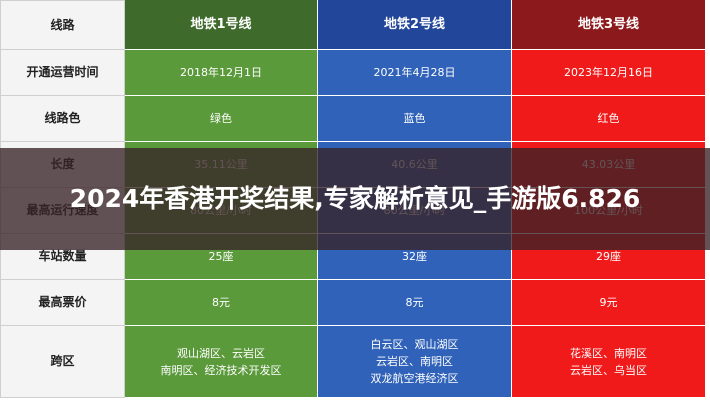 The image size is (710, 400). Describe the element at coordinates (609, 73) in the screenshot. I see `table-cell: 2023年12月16日` at that location.